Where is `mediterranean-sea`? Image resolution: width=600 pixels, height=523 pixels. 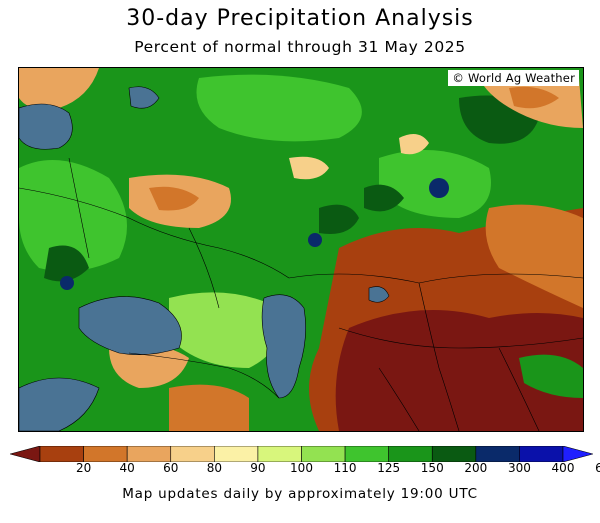
mediterranean-sea is located at coordinates (59, 404).